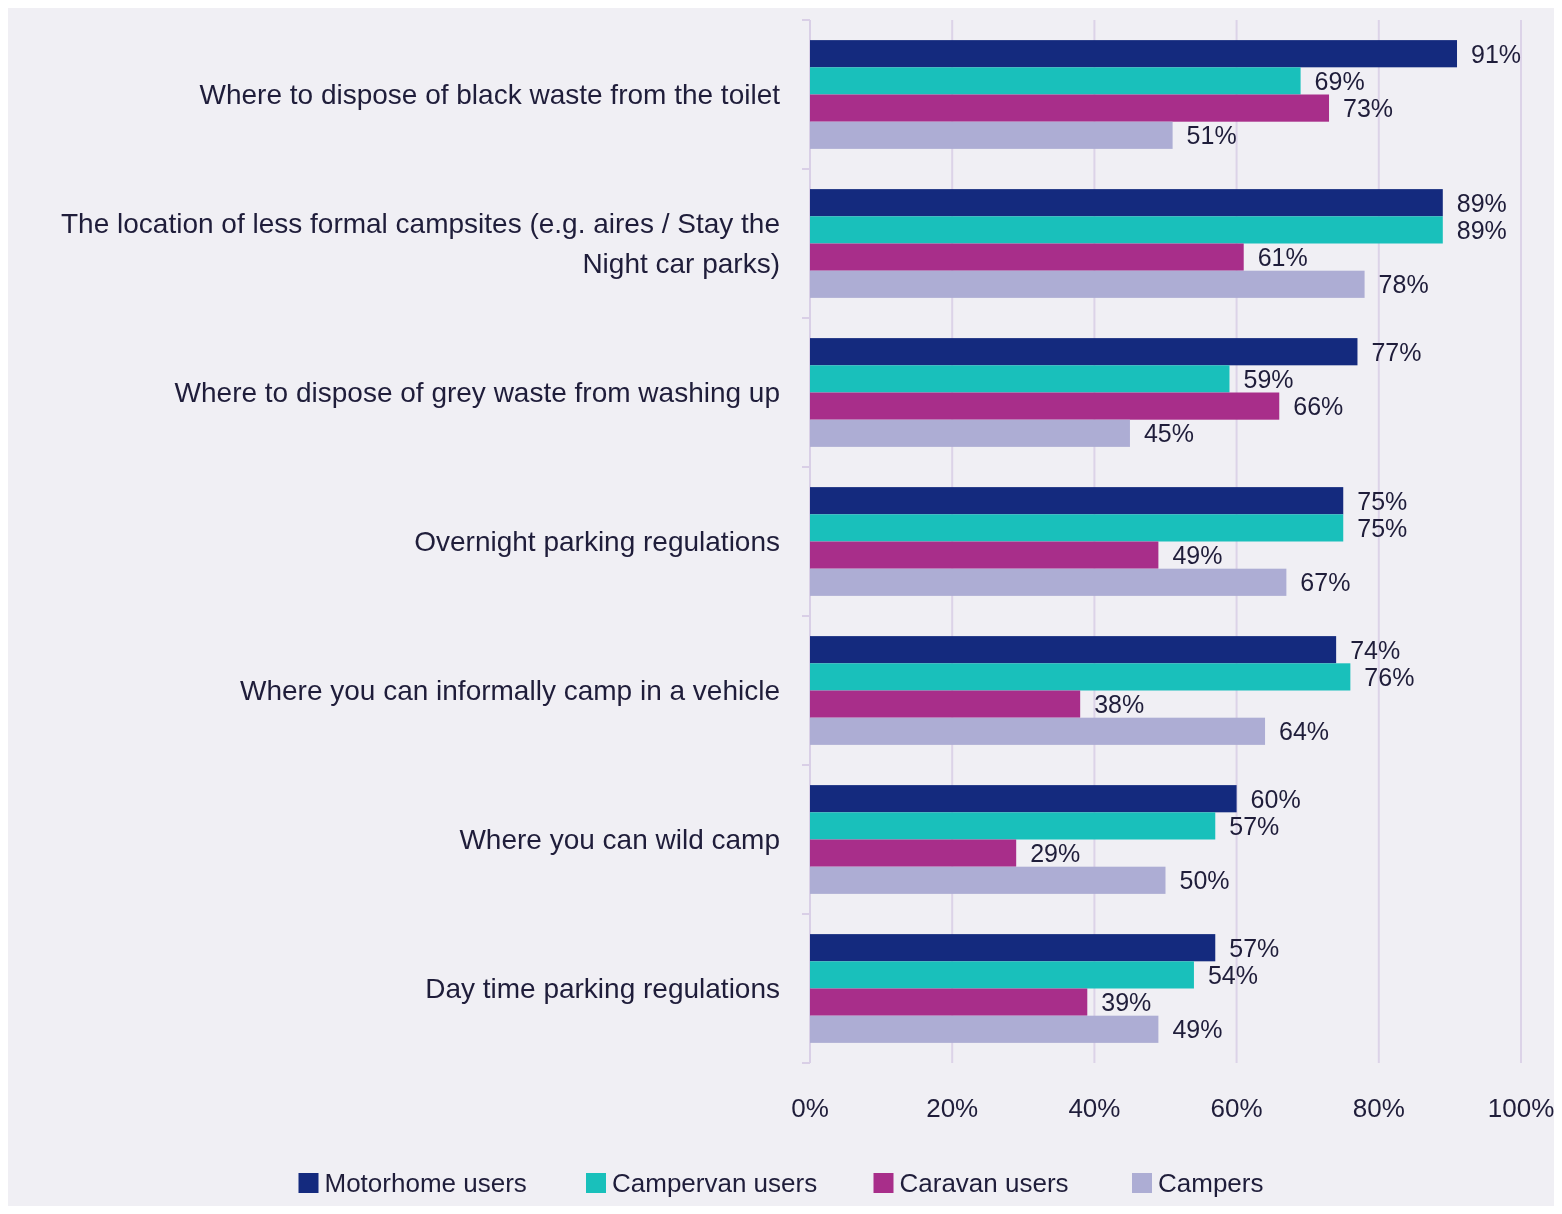 The width and height of the screenshot is (1562, 1214). What do you see at coordinates (1211, 135) in the screenshot?
I see `data-label: 51%` at bounding box center [1211, 135].